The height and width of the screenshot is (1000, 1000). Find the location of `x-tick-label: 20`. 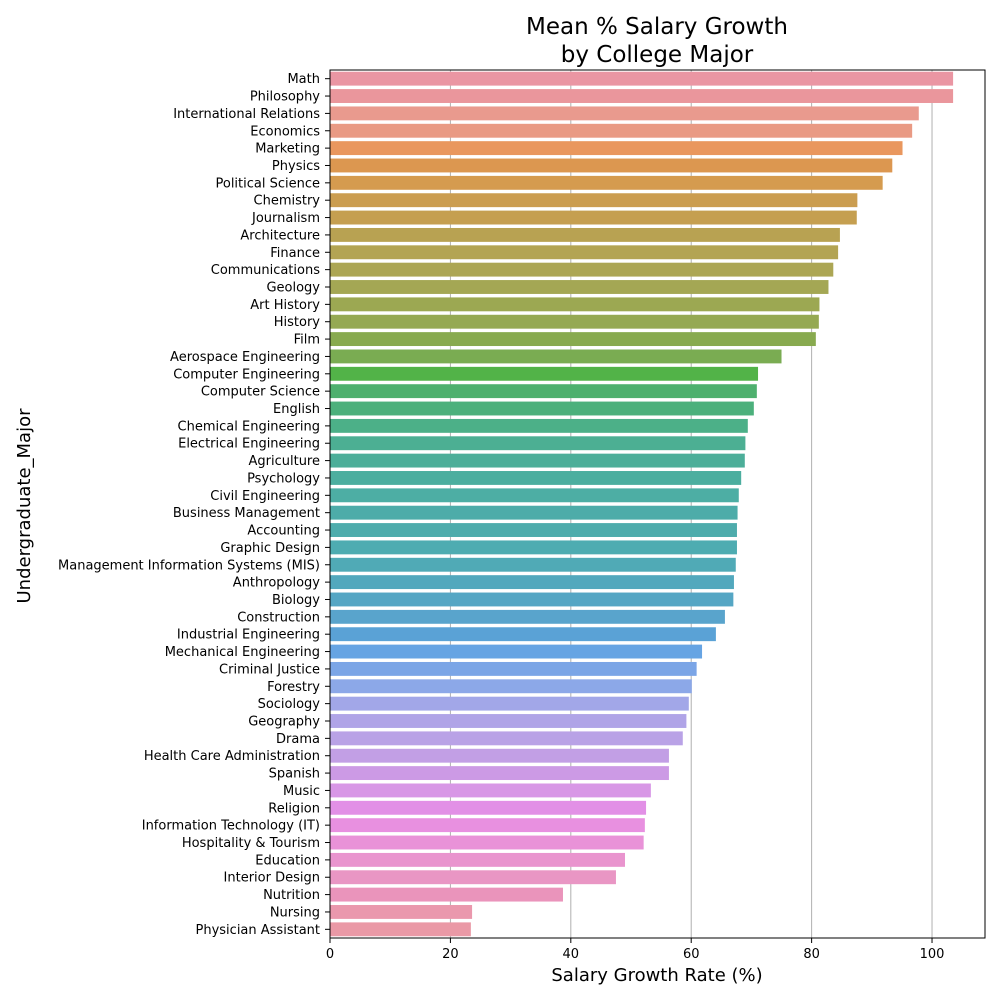

x-tick-label: 20 is located at coordinates (450, 954).